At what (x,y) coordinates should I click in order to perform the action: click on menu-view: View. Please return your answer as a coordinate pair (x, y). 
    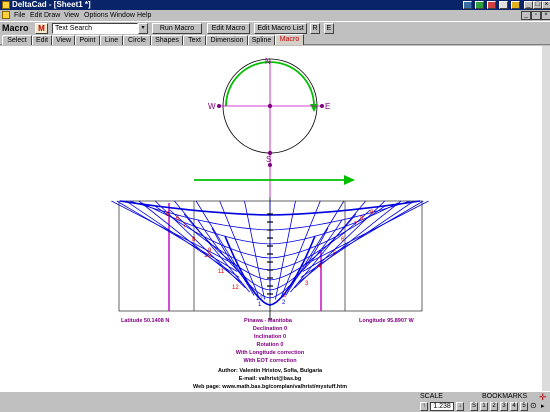
    Looking at the image, I should click on (72, 15).